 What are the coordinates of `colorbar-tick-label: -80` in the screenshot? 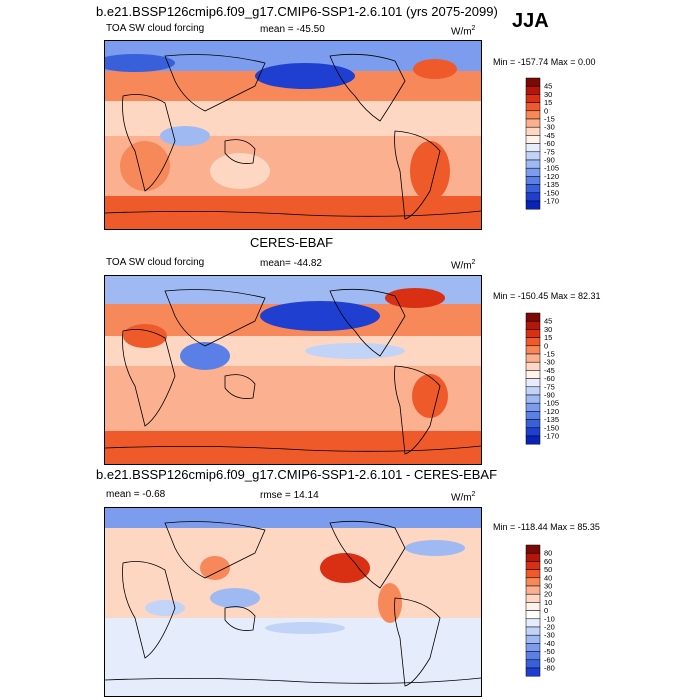 It's located at (549, 668).